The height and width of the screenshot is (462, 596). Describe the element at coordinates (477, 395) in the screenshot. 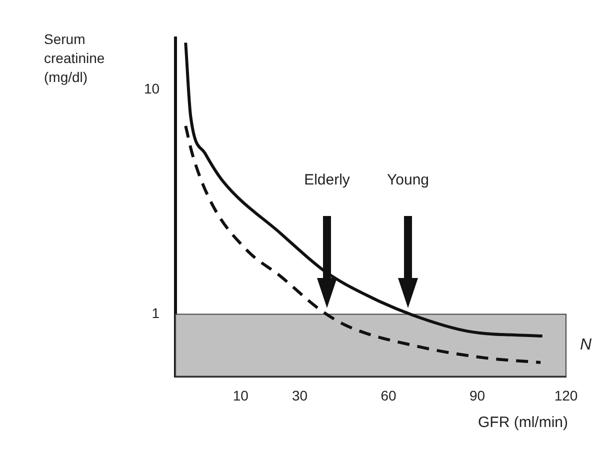

I see `x-tick-label: 90` at that location.